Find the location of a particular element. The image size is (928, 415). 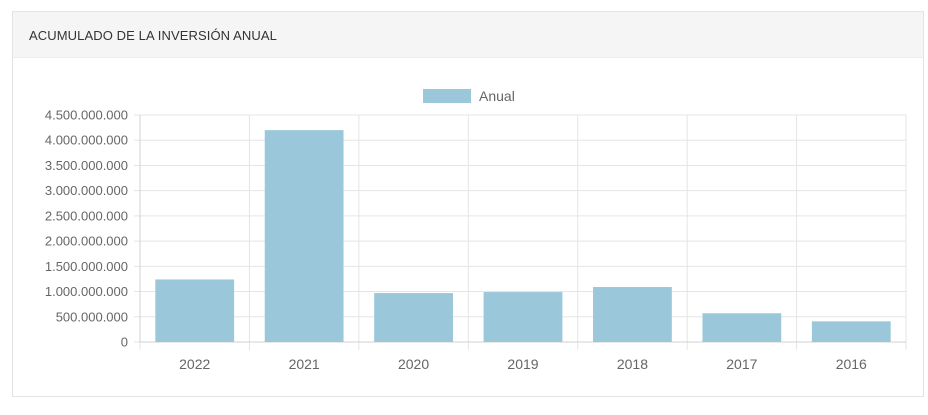

x-tick-label: 2019 is located at coordinates (522, 364).